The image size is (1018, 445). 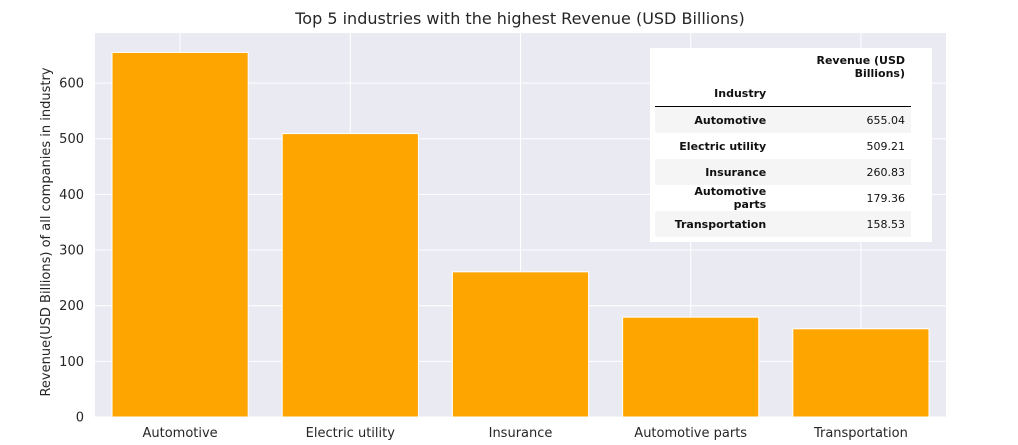 What do you see at coordinates (783, 67) in the screenshot?
I see `table-header-row: Revenue (USD Billions)` at bounding box center [783, 67].